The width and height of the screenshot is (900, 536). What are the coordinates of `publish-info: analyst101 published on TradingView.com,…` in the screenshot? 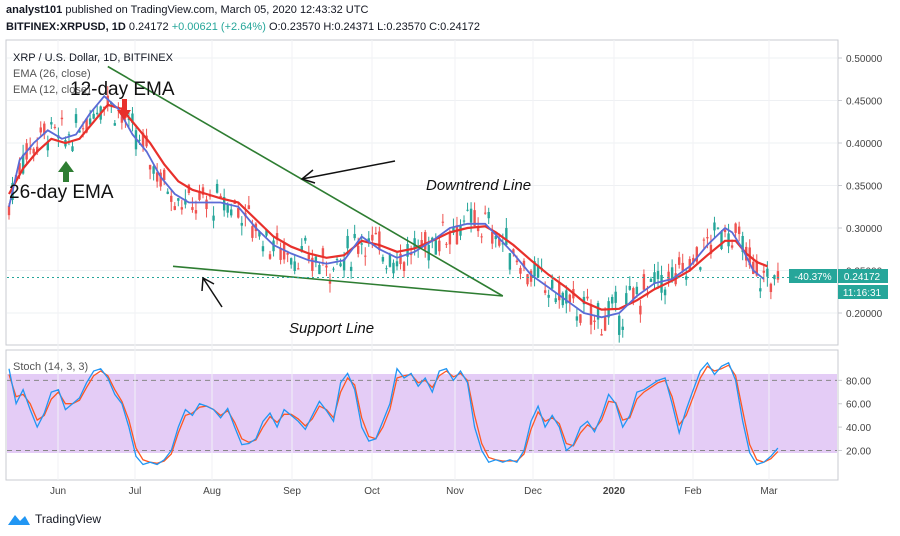 It's located at (187, 10).